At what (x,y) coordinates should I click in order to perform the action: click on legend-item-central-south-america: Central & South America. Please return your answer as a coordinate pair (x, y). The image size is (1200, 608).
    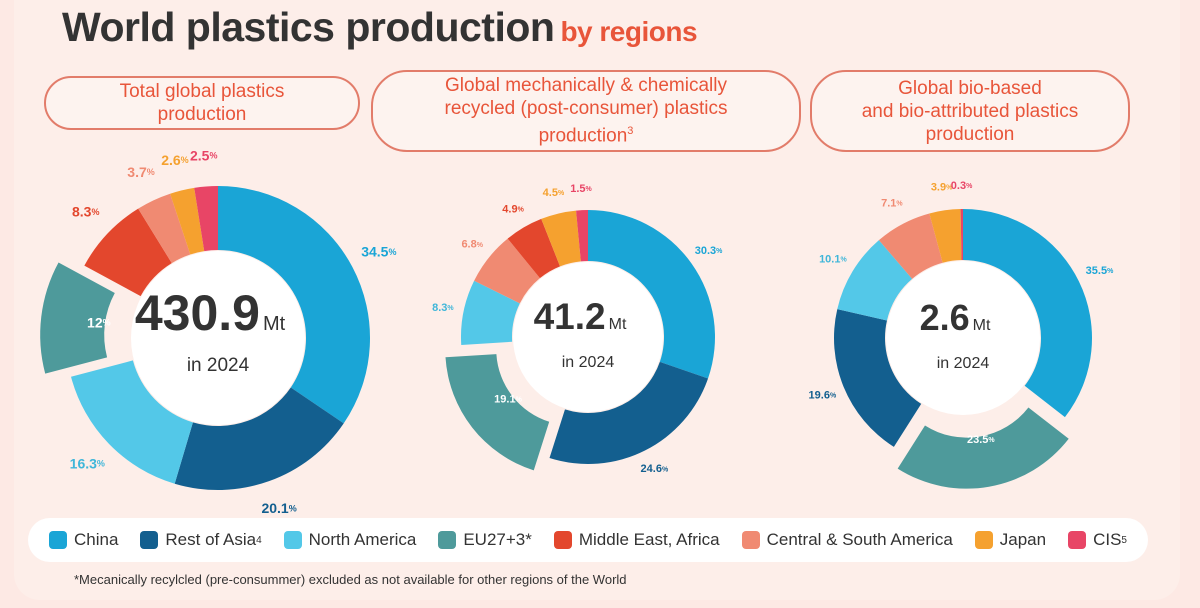
    Looking at the image, I should click on (847, 540).